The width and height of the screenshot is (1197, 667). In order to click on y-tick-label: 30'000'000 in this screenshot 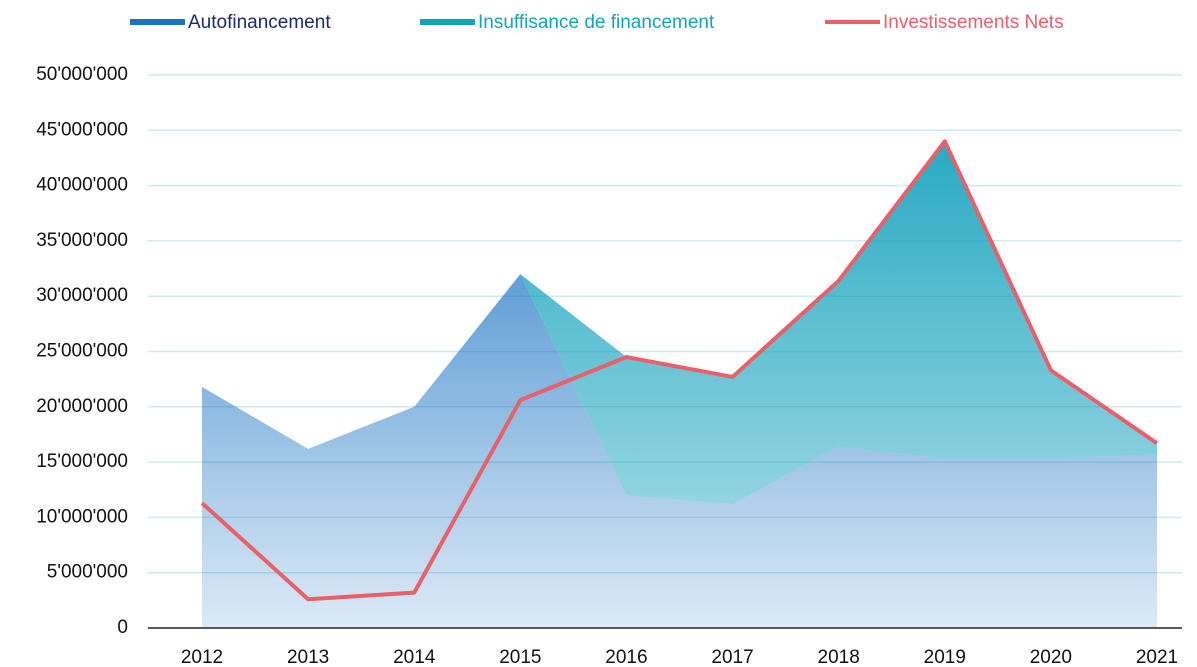, I will do `click(82, 295)`.